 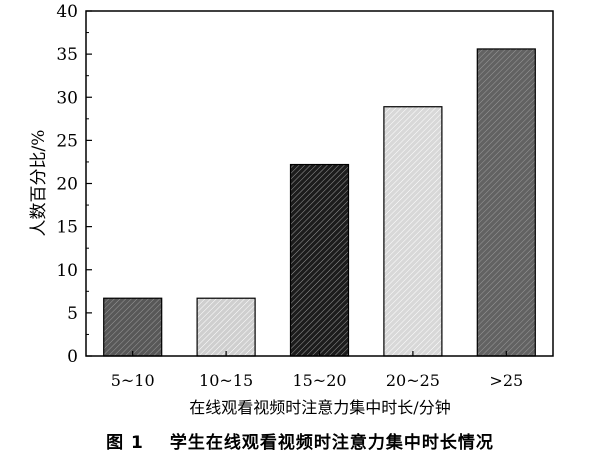 I want to click on y-axis-label: 人数百分比/%, so click(x=39, y=183).